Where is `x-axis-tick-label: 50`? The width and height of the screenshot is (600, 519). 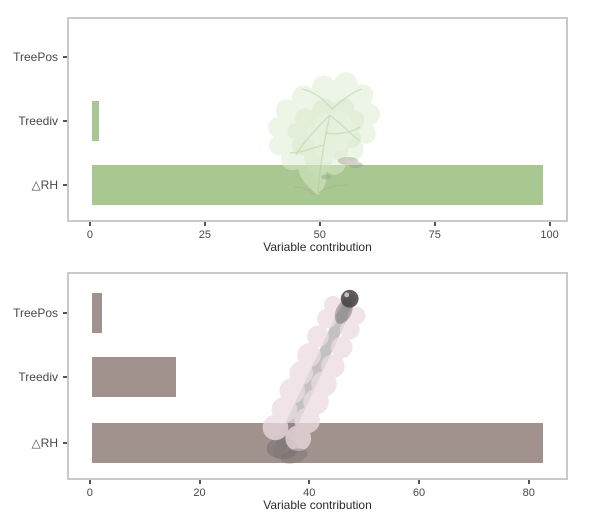 x-axis-tick-label: 50 is located at coordinates (319, 235).